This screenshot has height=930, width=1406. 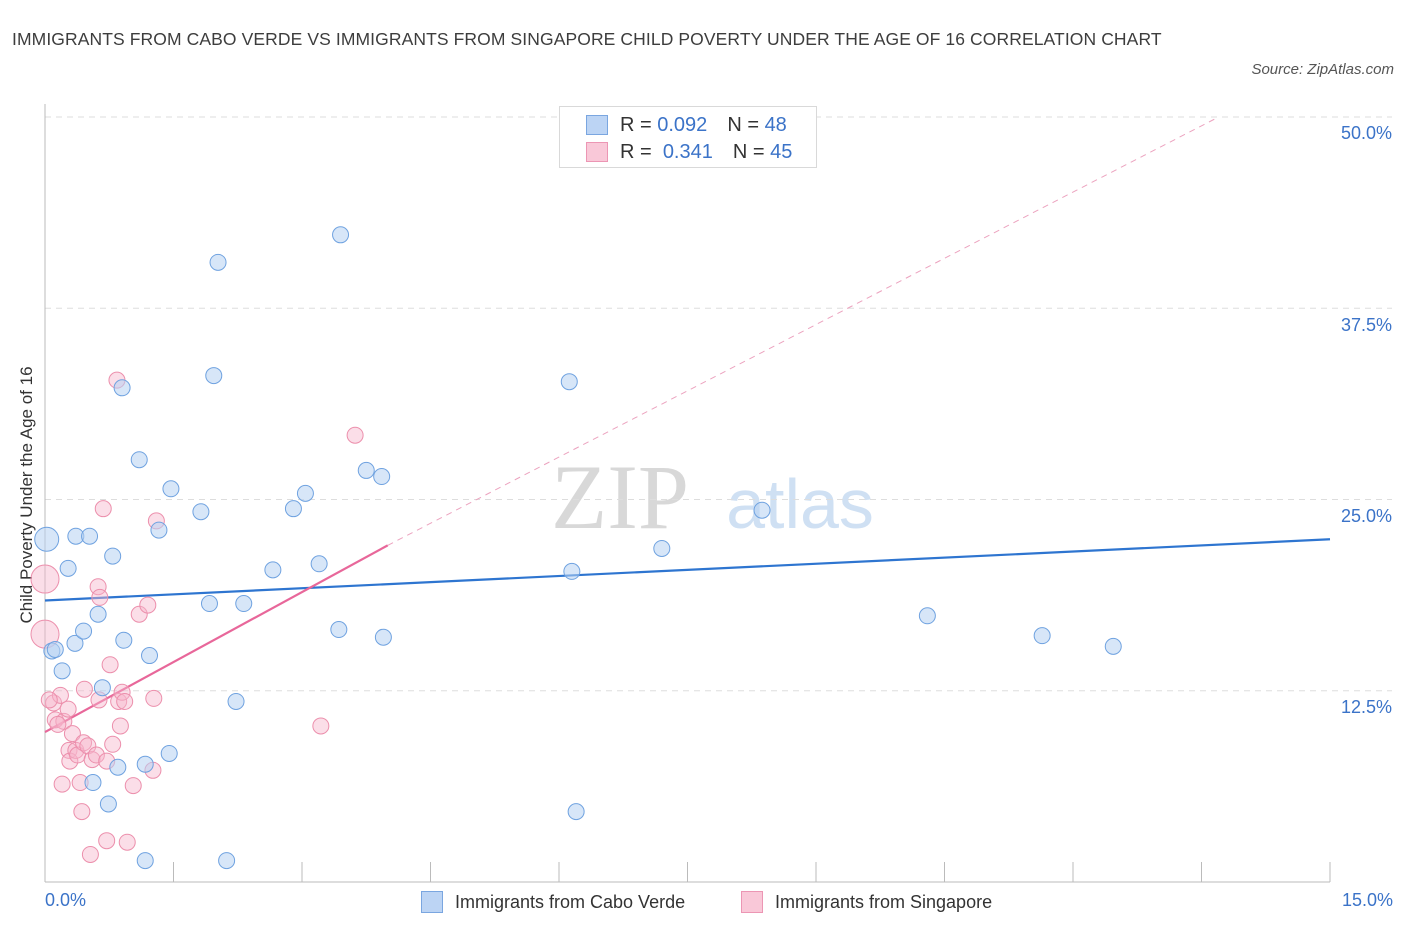 What do you see at coordinates (752, 902) in the screenshot?
I see `singapore-legend-swatch` at bounding box center [752, 902].